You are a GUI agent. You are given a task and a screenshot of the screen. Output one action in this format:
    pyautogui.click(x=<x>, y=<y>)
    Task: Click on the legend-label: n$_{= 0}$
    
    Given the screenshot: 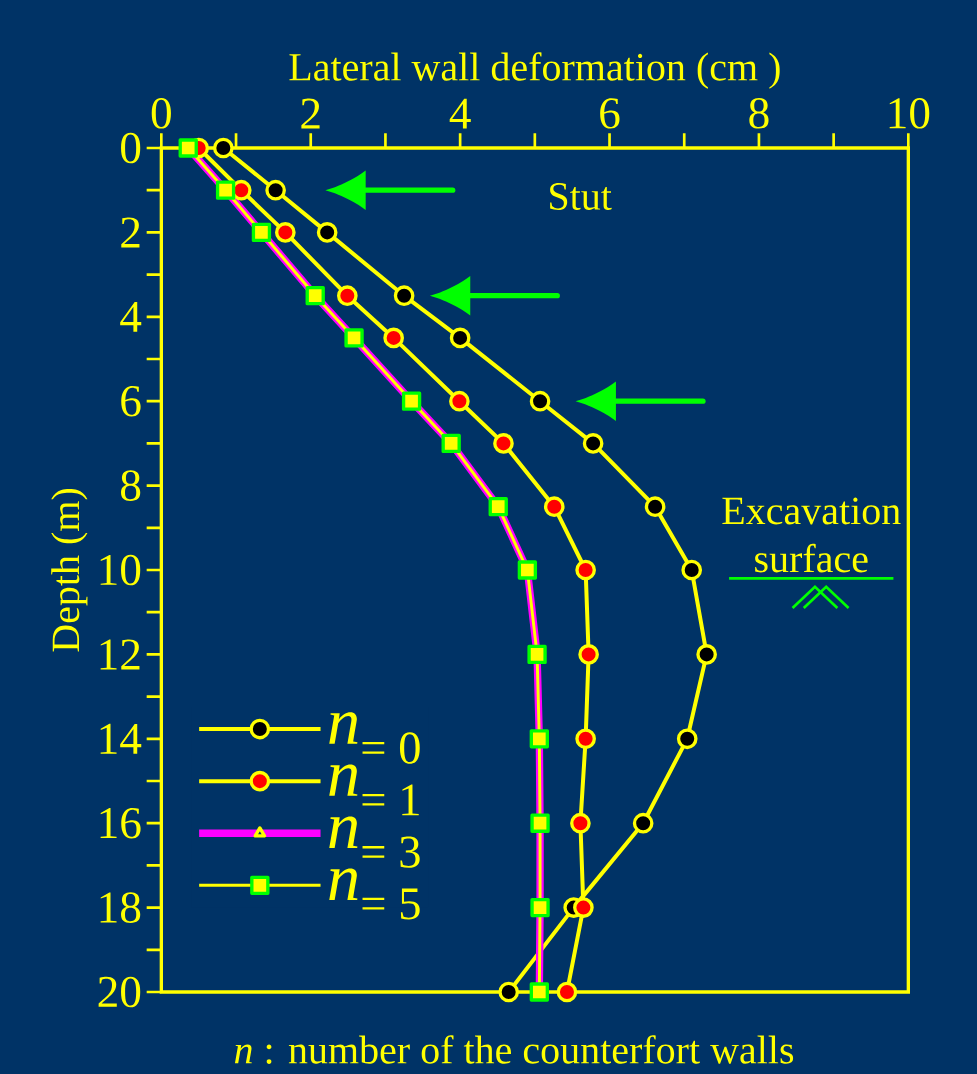 What is the action you would take?
    pyautogui.click(x=374, y=738)
    